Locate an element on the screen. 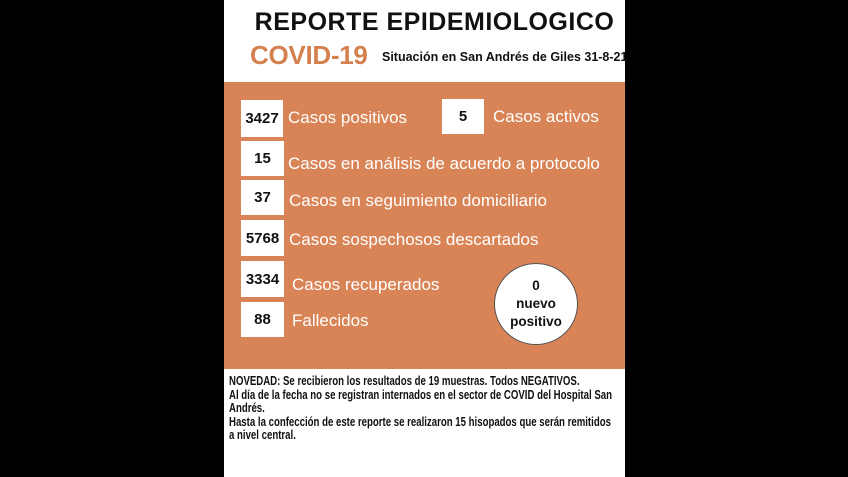 The height and width of the screenshot is (477, 848). new-positive-line1: nuevo is located at coordinates (536, 303).